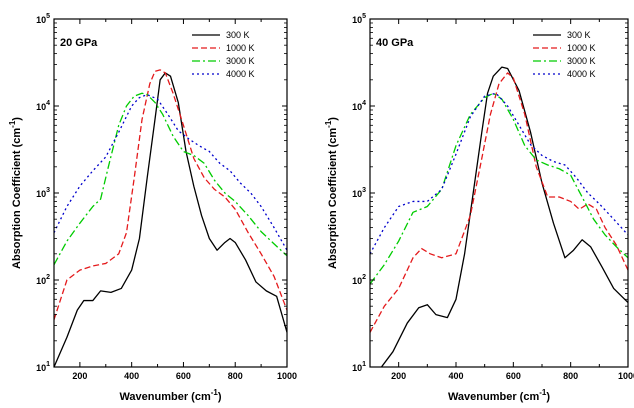  What do you see at coordinates (170, 172) in the screenshot?
I see `series-line-4000k` at bounding box center [170, 172].